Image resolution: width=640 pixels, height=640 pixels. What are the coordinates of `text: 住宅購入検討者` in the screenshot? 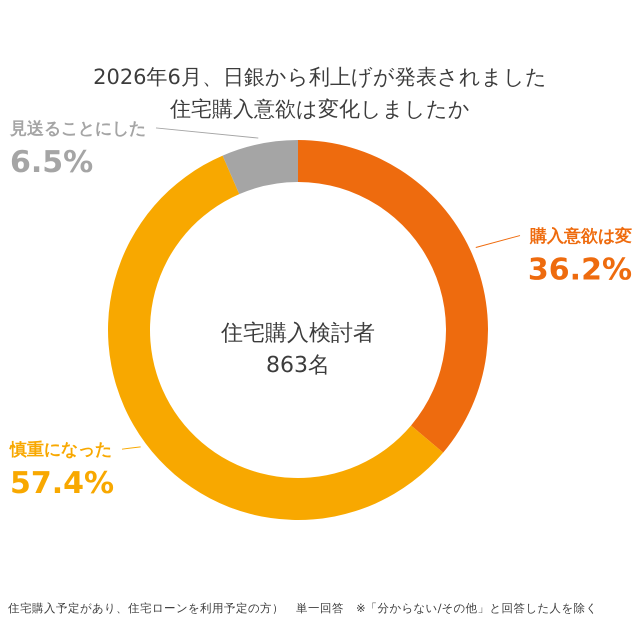 It's located at (297, 333).